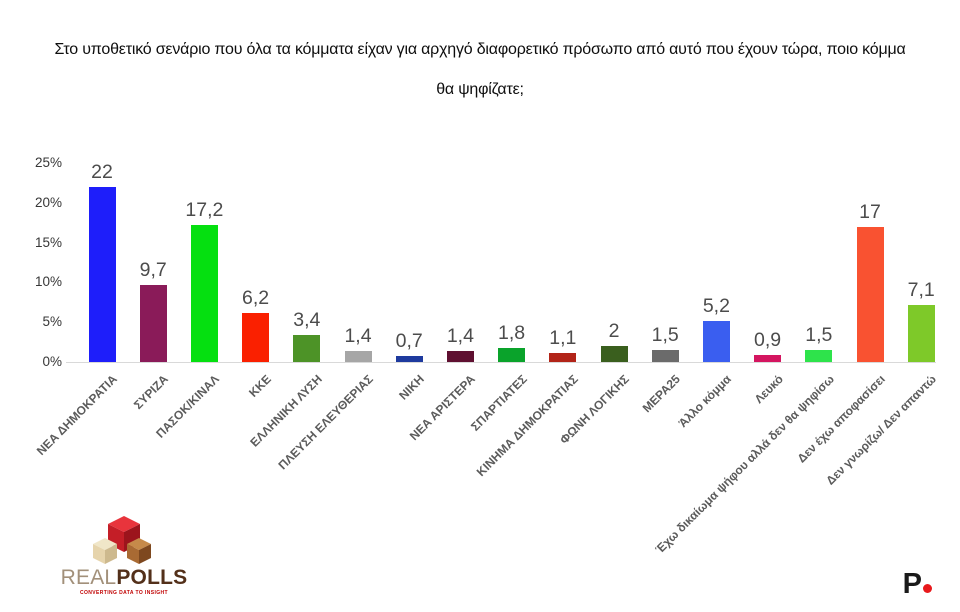  Describe the element at coordinates (102, 172) in the screenshot. I see `bar-value-label: 22` at that location.